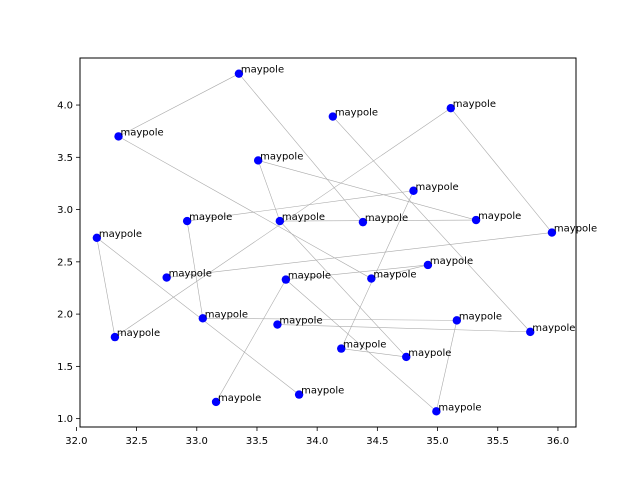 Image resolution: width=640 pixels, height=480 pixels. I want to click on y-axis-ticks: 1.0 1.5 2.0 2.5 3.0 3.5 4.0, so click(68, 263).